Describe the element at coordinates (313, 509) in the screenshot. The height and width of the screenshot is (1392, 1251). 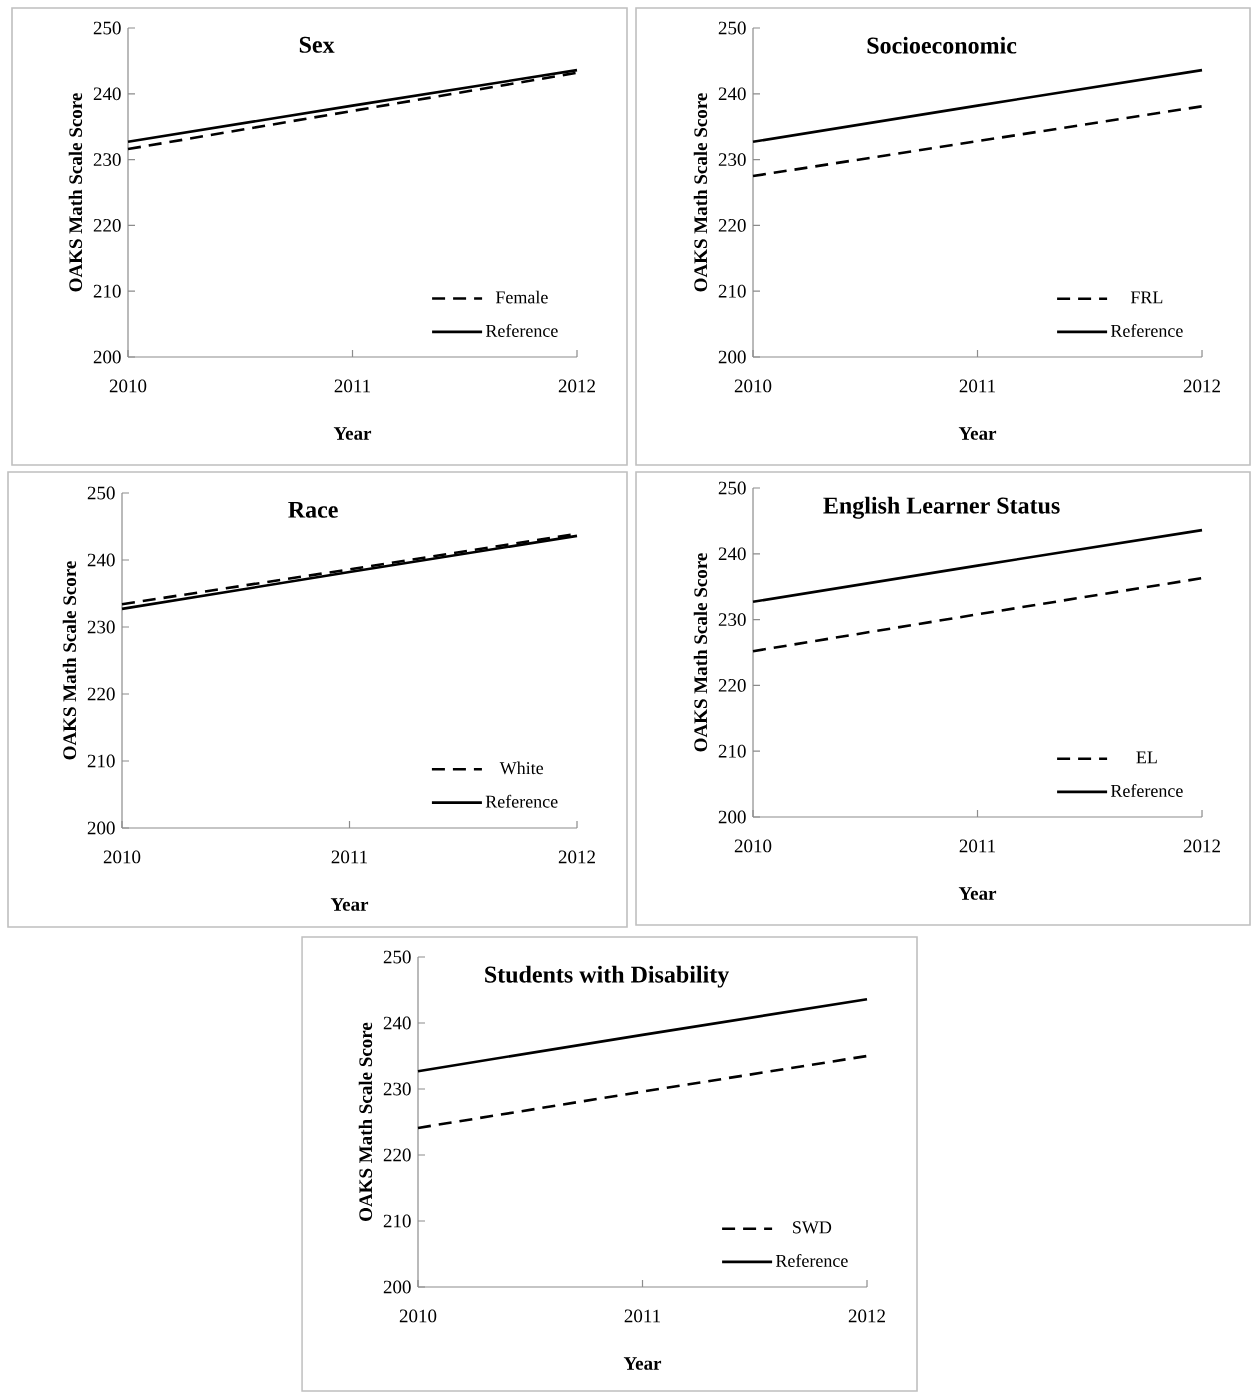
I see `chart-title: Race` at that location.